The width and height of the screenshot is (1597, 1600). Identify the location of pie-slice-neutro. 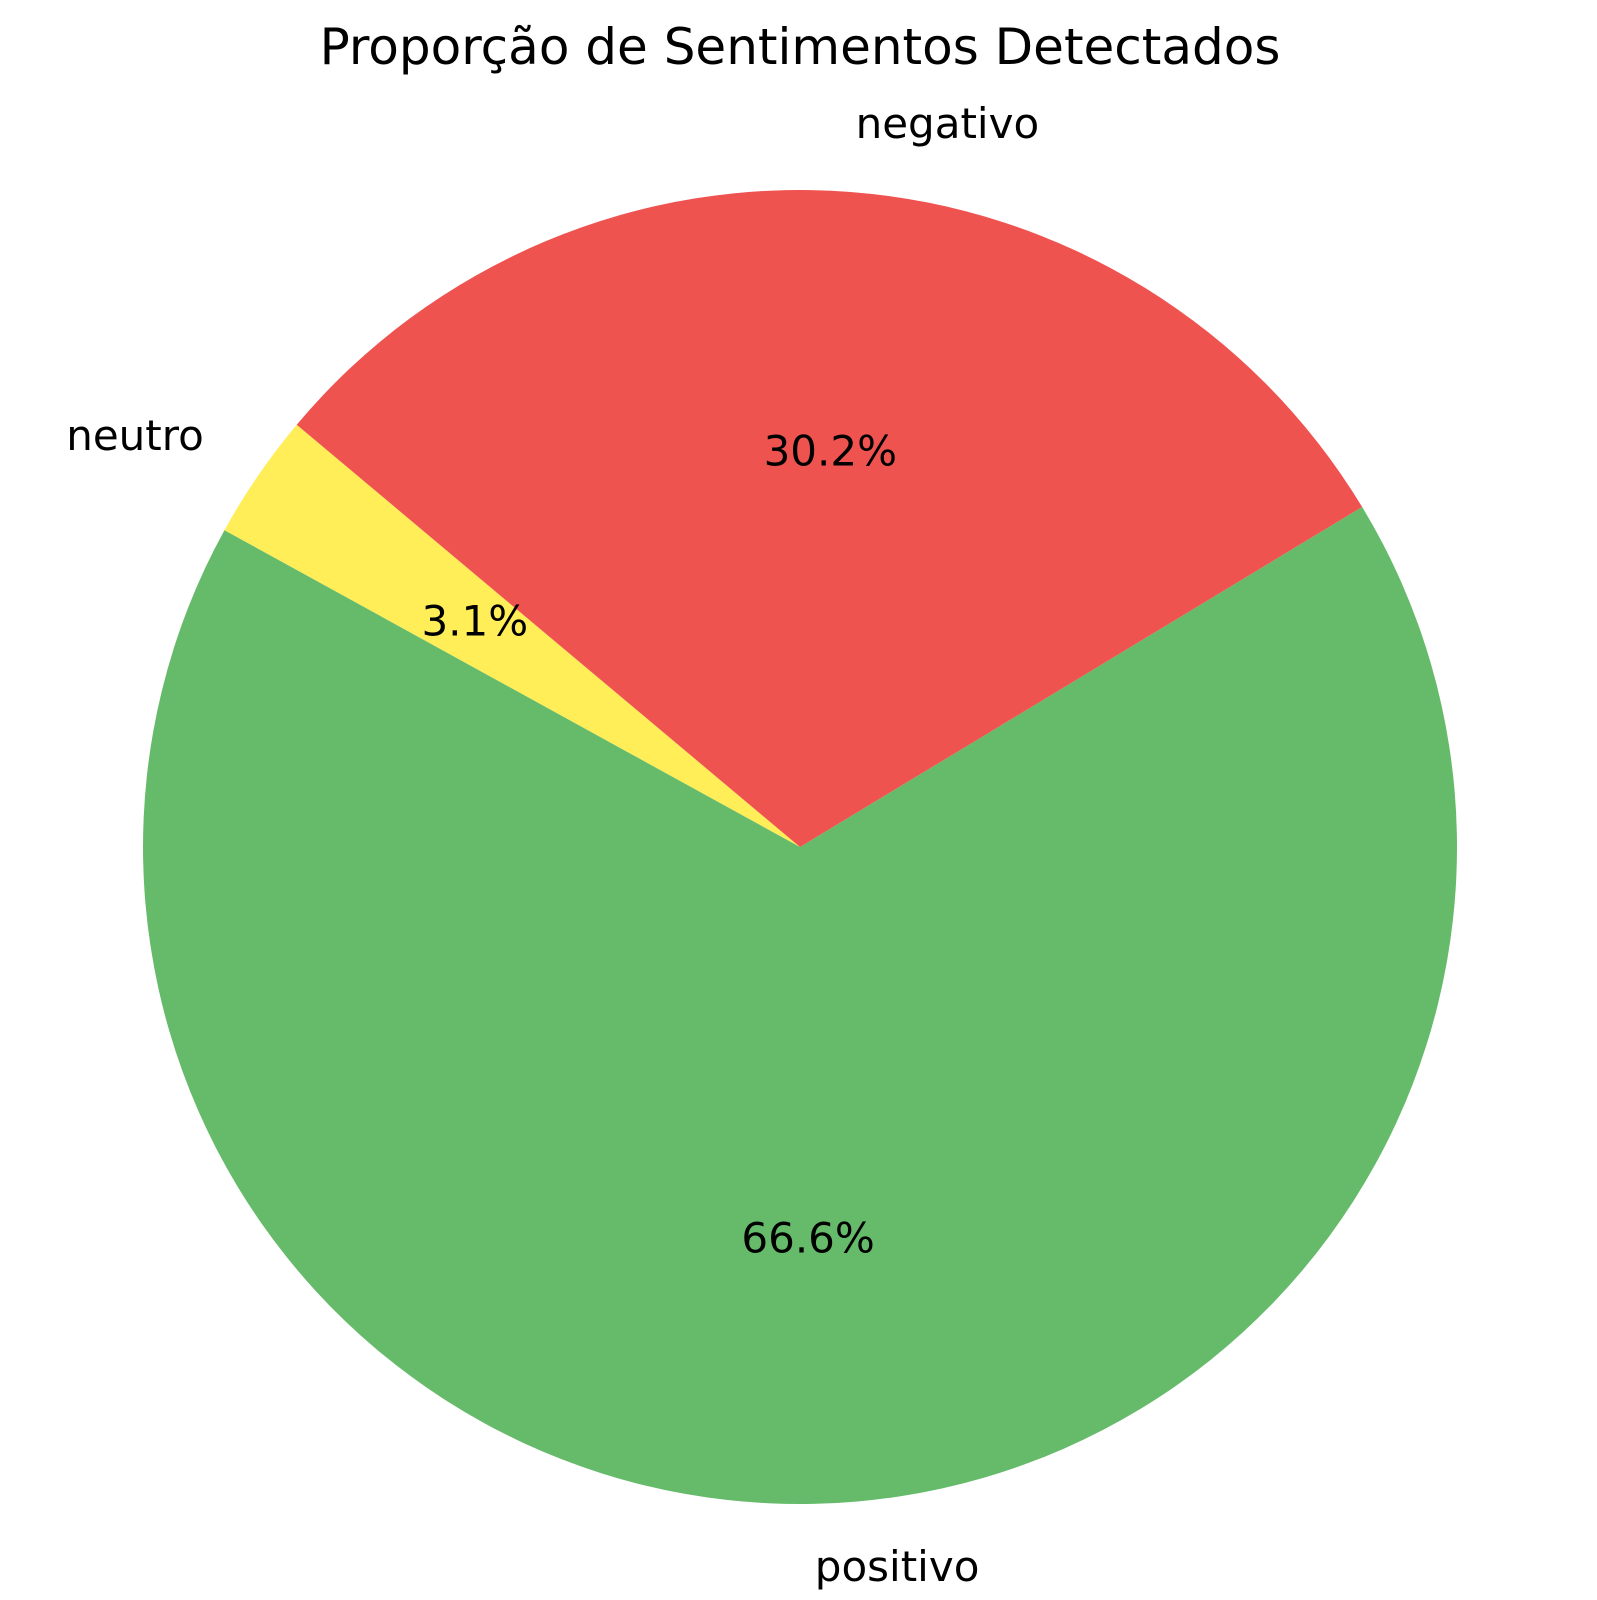
(512, 635).